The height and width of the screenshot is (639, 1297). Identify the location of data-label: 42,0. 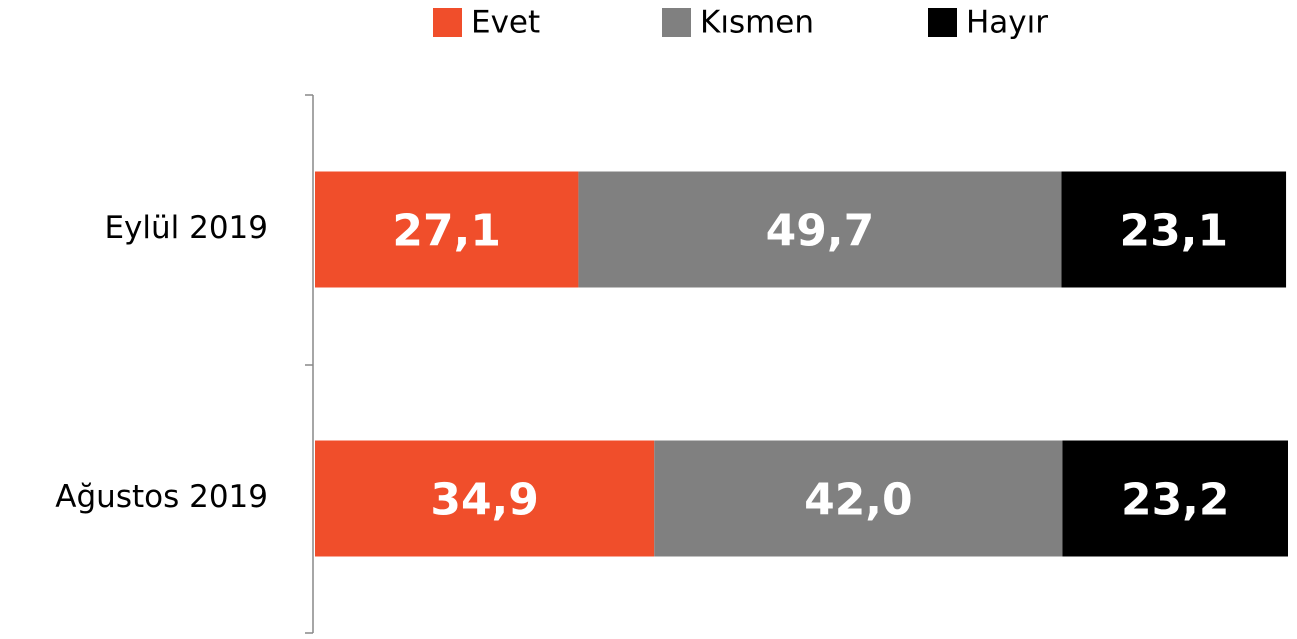
(858, 500).